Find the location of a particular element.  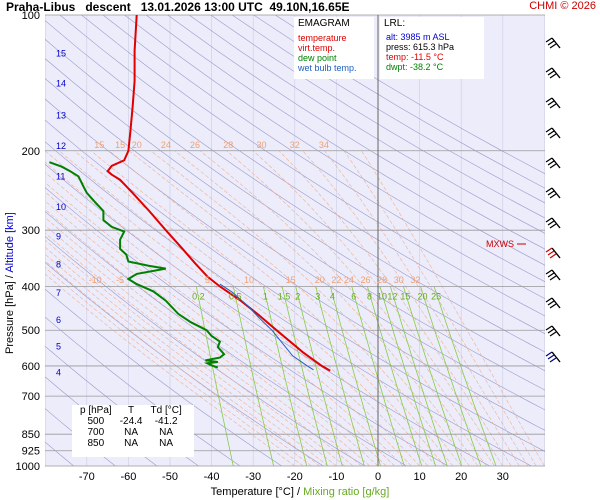

lrl-title: LRL: is located at coordinates (395, 23).